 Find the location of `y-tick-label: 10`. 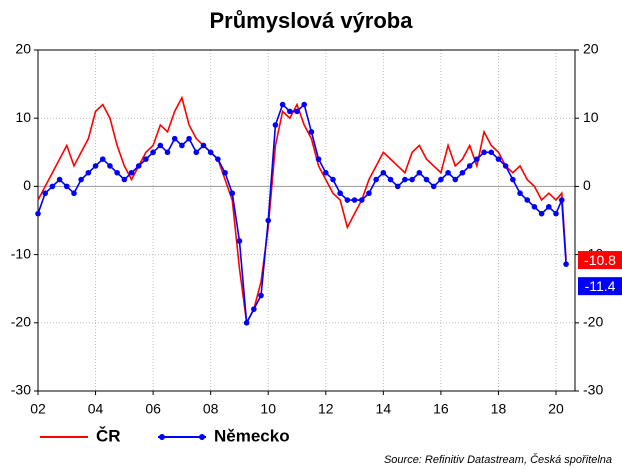

y-tick-label: 10 is located at coordinates (23, 117).